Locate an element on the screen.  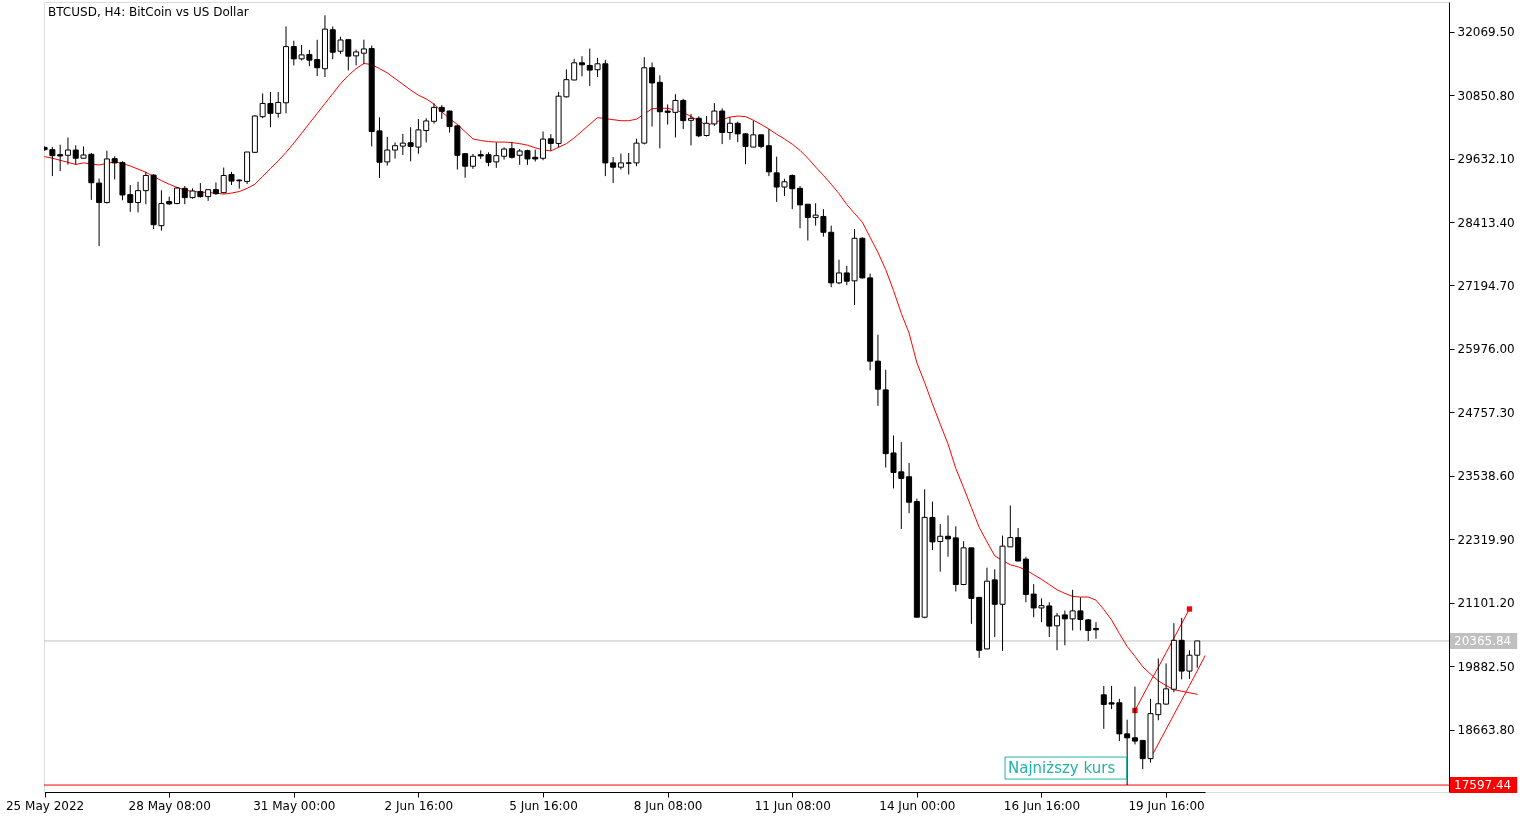
y-tick-label: 30850.80 is located at coordinates (1486, 95).